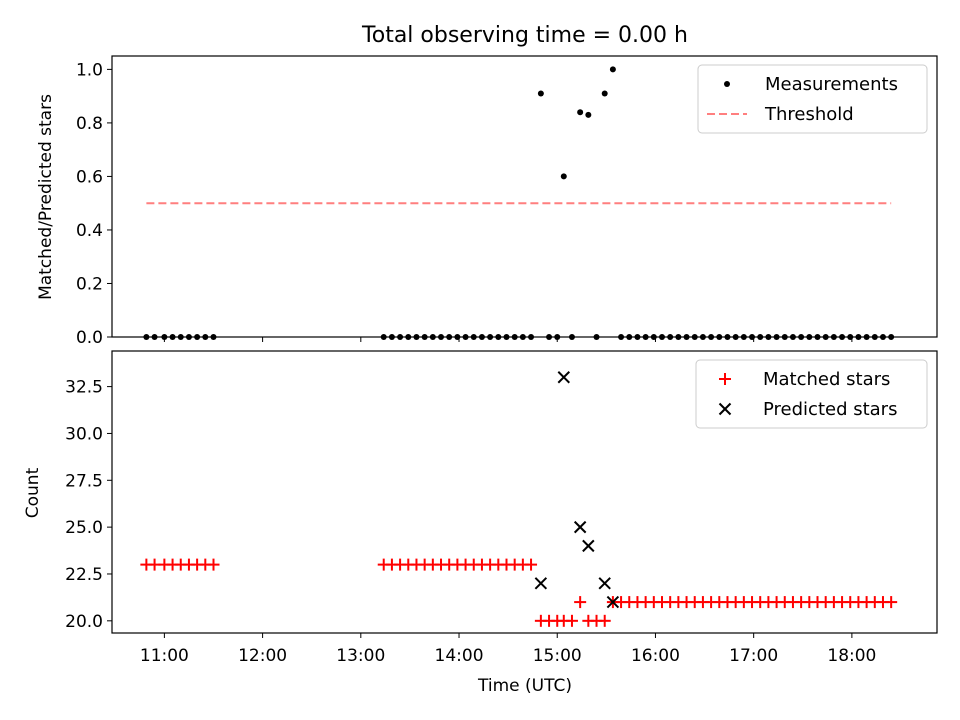  I want to click on y-tick-label: 30.0, so click(84, 434).